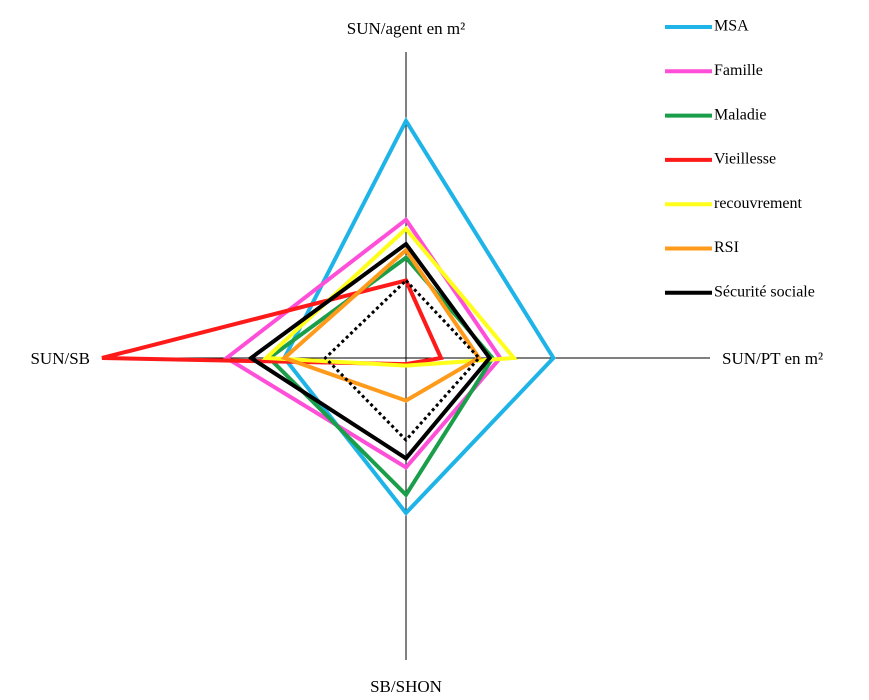 This screenshot has height=700, width=869. I want to click on legend-label: Maladie, so click(740, 114).